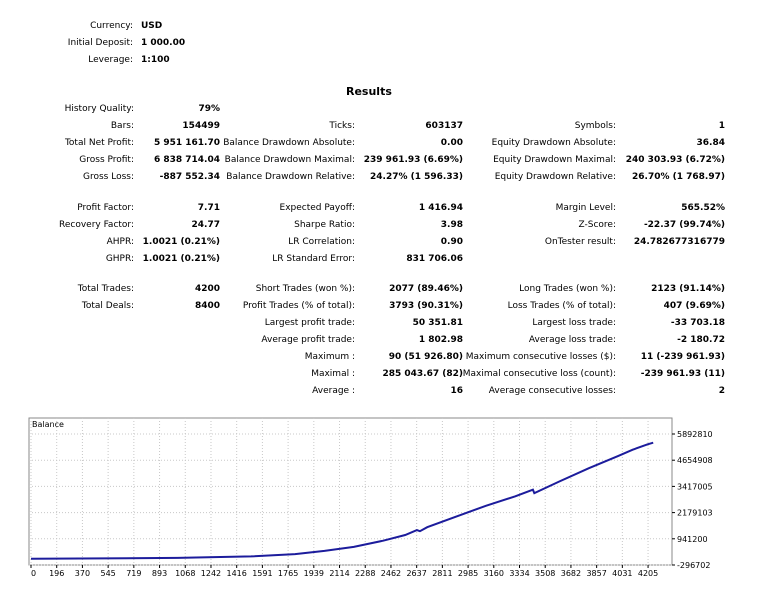  What do you see at coordinates (211, 573) in the screenshot?
I see `x-tick-label: 1242` at bounding box center [211, 573].